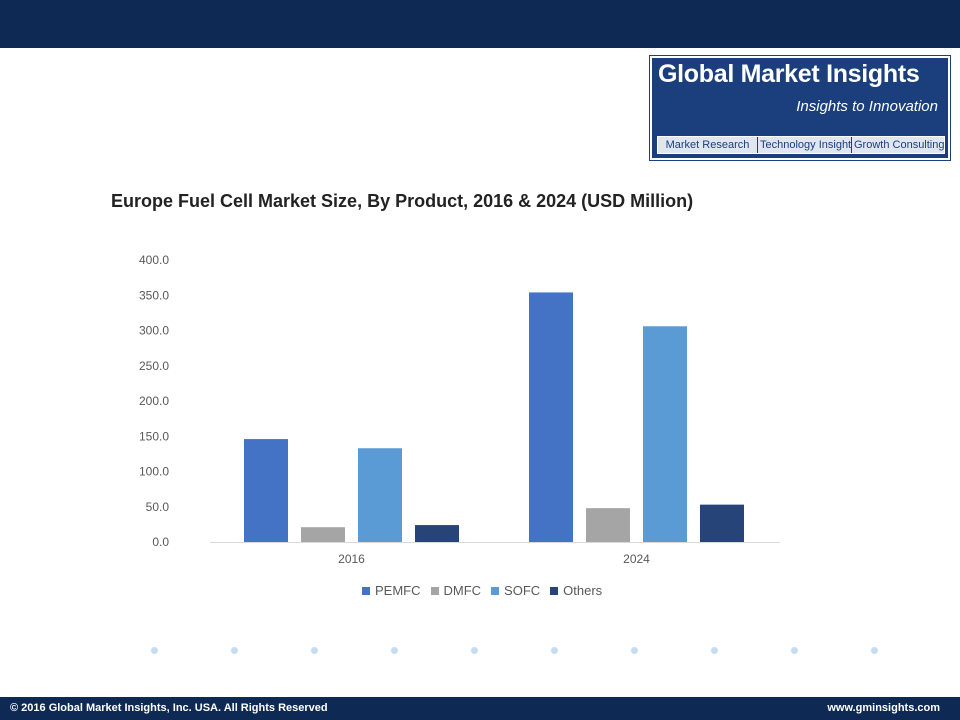  I want to click on legend-label: Others, so click(583, 590).